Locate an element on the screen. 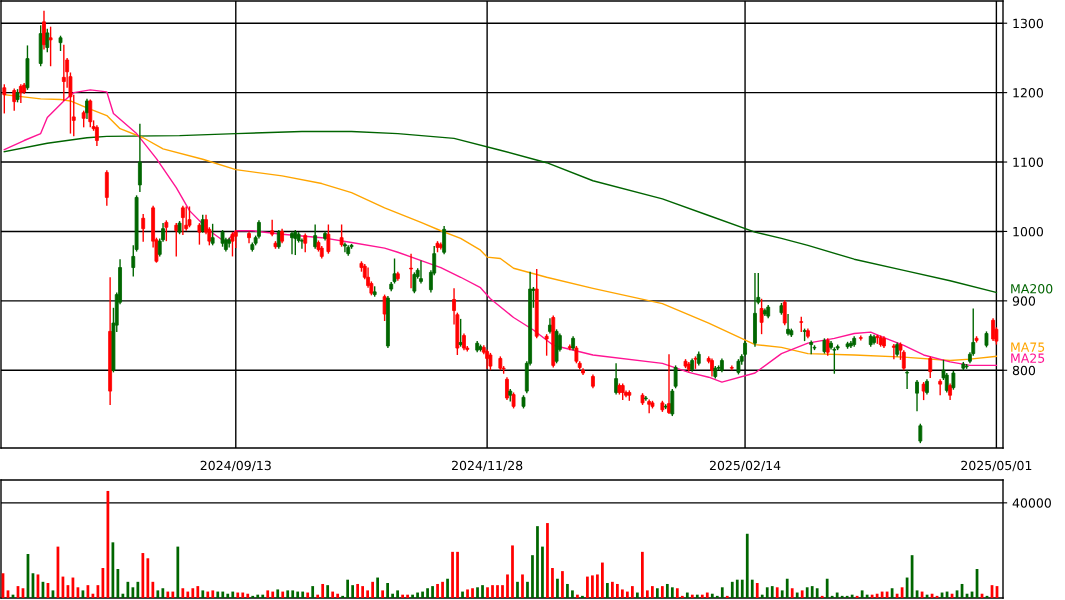 This screenshot has width=1065, height=600. y-tick-label: 40000 is located at coordinates (1031, 503).